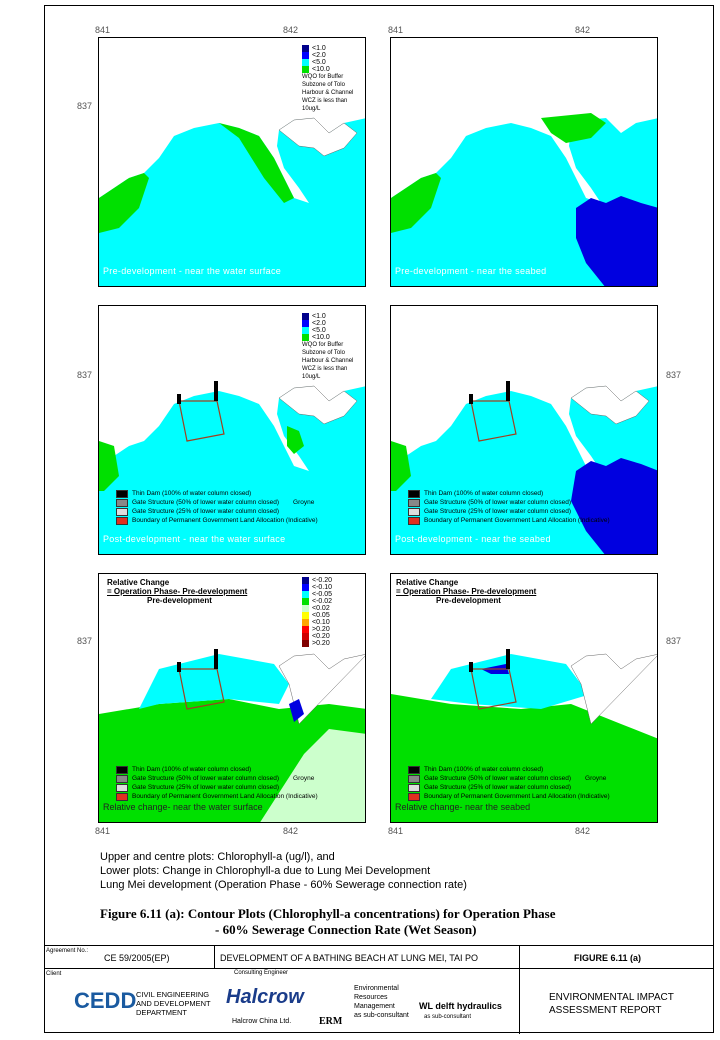  Describe the element at coordinates (611, 1004) in the screenshot. I see `report-title: ENVIRONMENTAL IMPACT ASSESSMENT REPORT` at that location.